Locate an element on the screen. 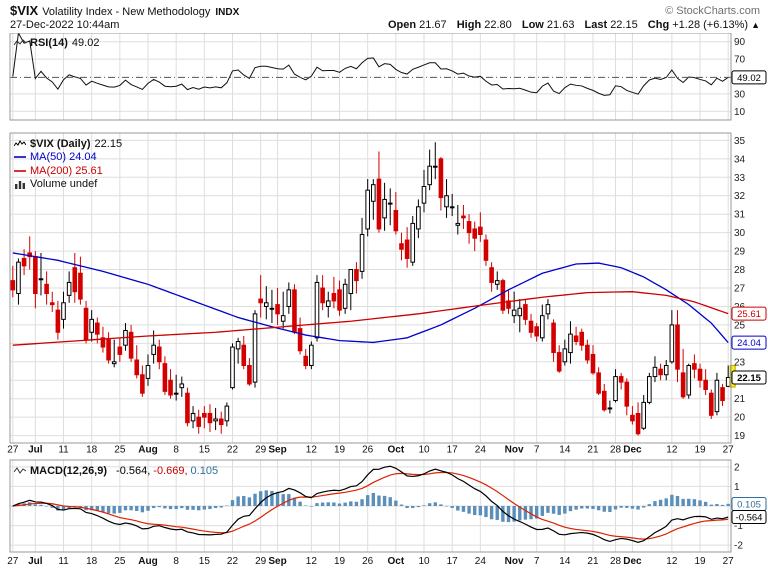 This screenshot has height=583, width=768. axis-chip-value: -0.564 is located at coordinates (749, 518).